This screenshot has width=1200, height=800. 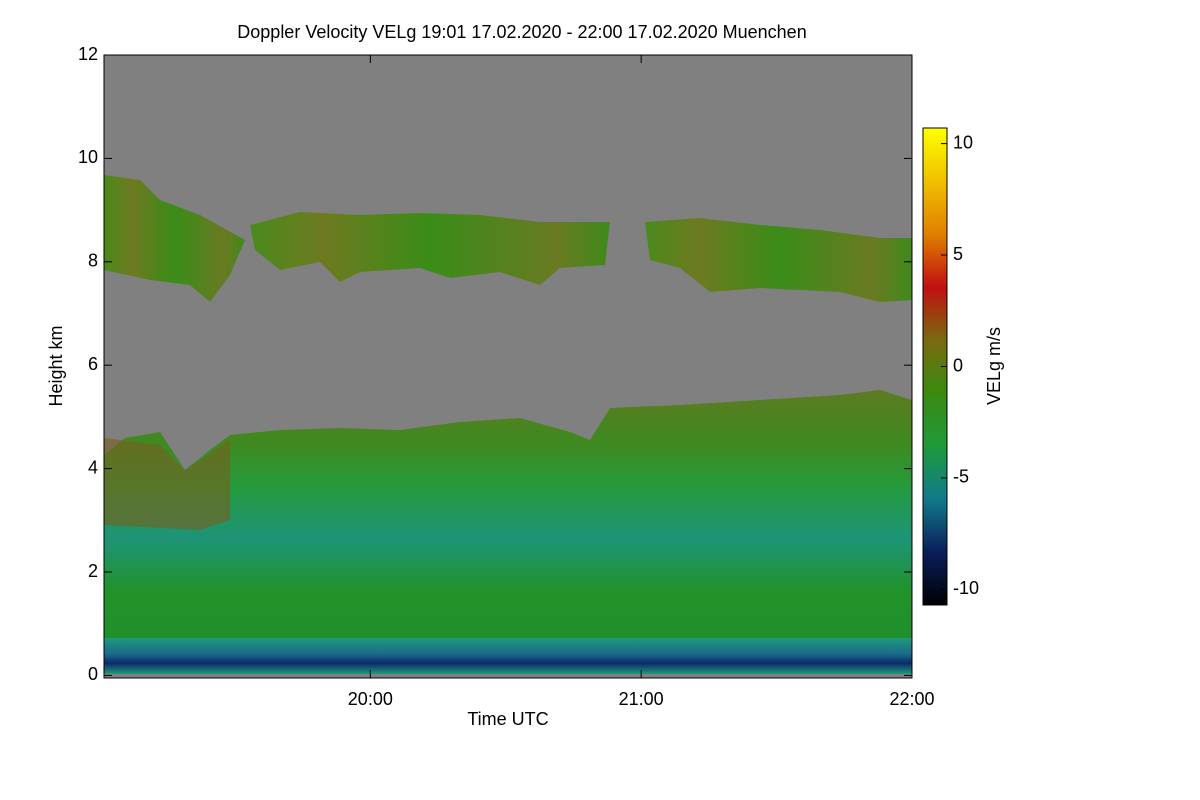 I want to click on colorbar-label: VELg m/s, so click(x=994, y=366).